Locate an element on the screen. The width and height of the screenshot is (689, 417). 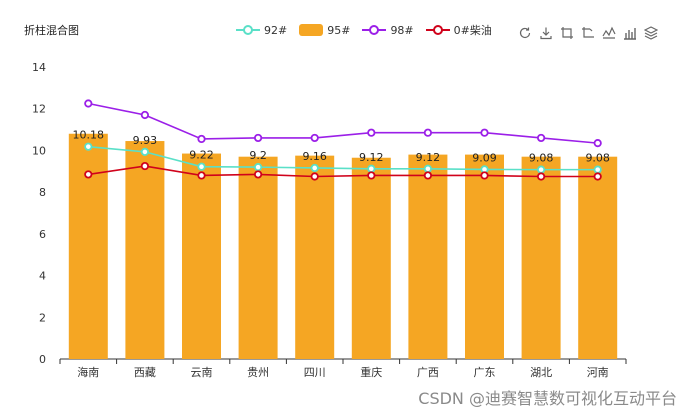
legend-item-95: 95# is located at coordinates (324, 30).